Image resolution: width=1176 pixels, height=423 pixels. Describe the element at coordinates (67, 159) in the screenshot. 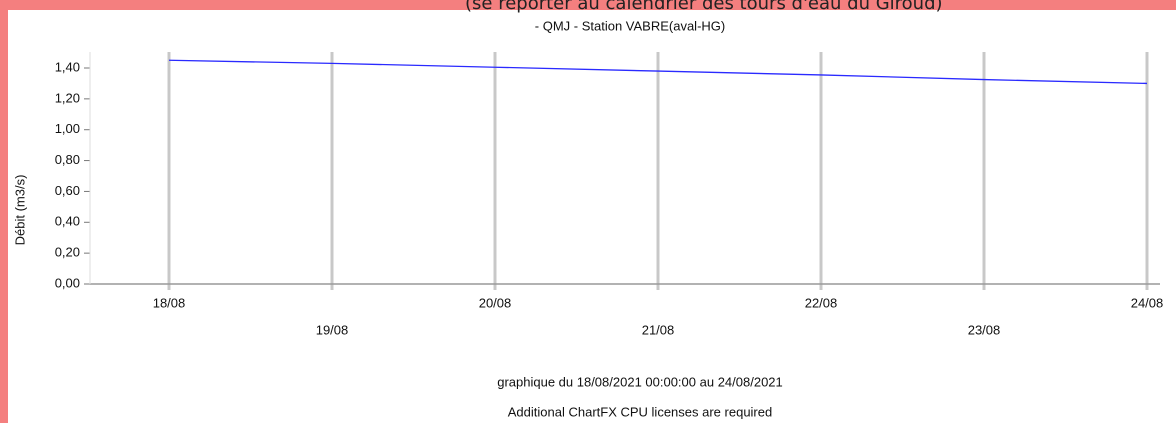

I see `y-tick-label: 0,80` at that location.